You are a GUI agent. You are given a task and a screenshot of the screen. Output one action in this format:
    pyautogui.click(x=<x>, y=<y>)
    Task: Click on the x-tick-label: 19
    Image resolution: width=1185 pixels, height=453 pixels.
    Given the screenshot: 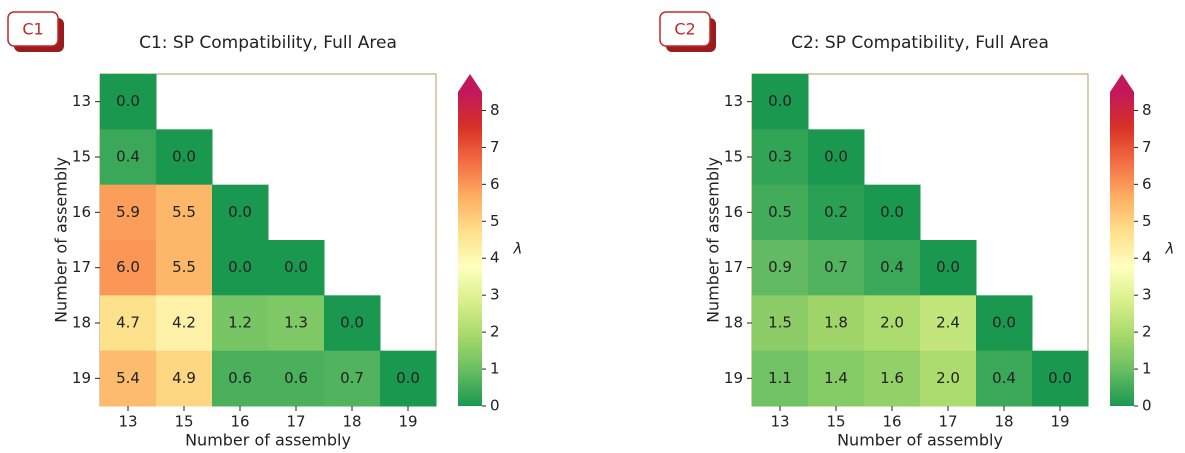 What is the action you would take?
    pyautogui.click(x=407, y=422)
    